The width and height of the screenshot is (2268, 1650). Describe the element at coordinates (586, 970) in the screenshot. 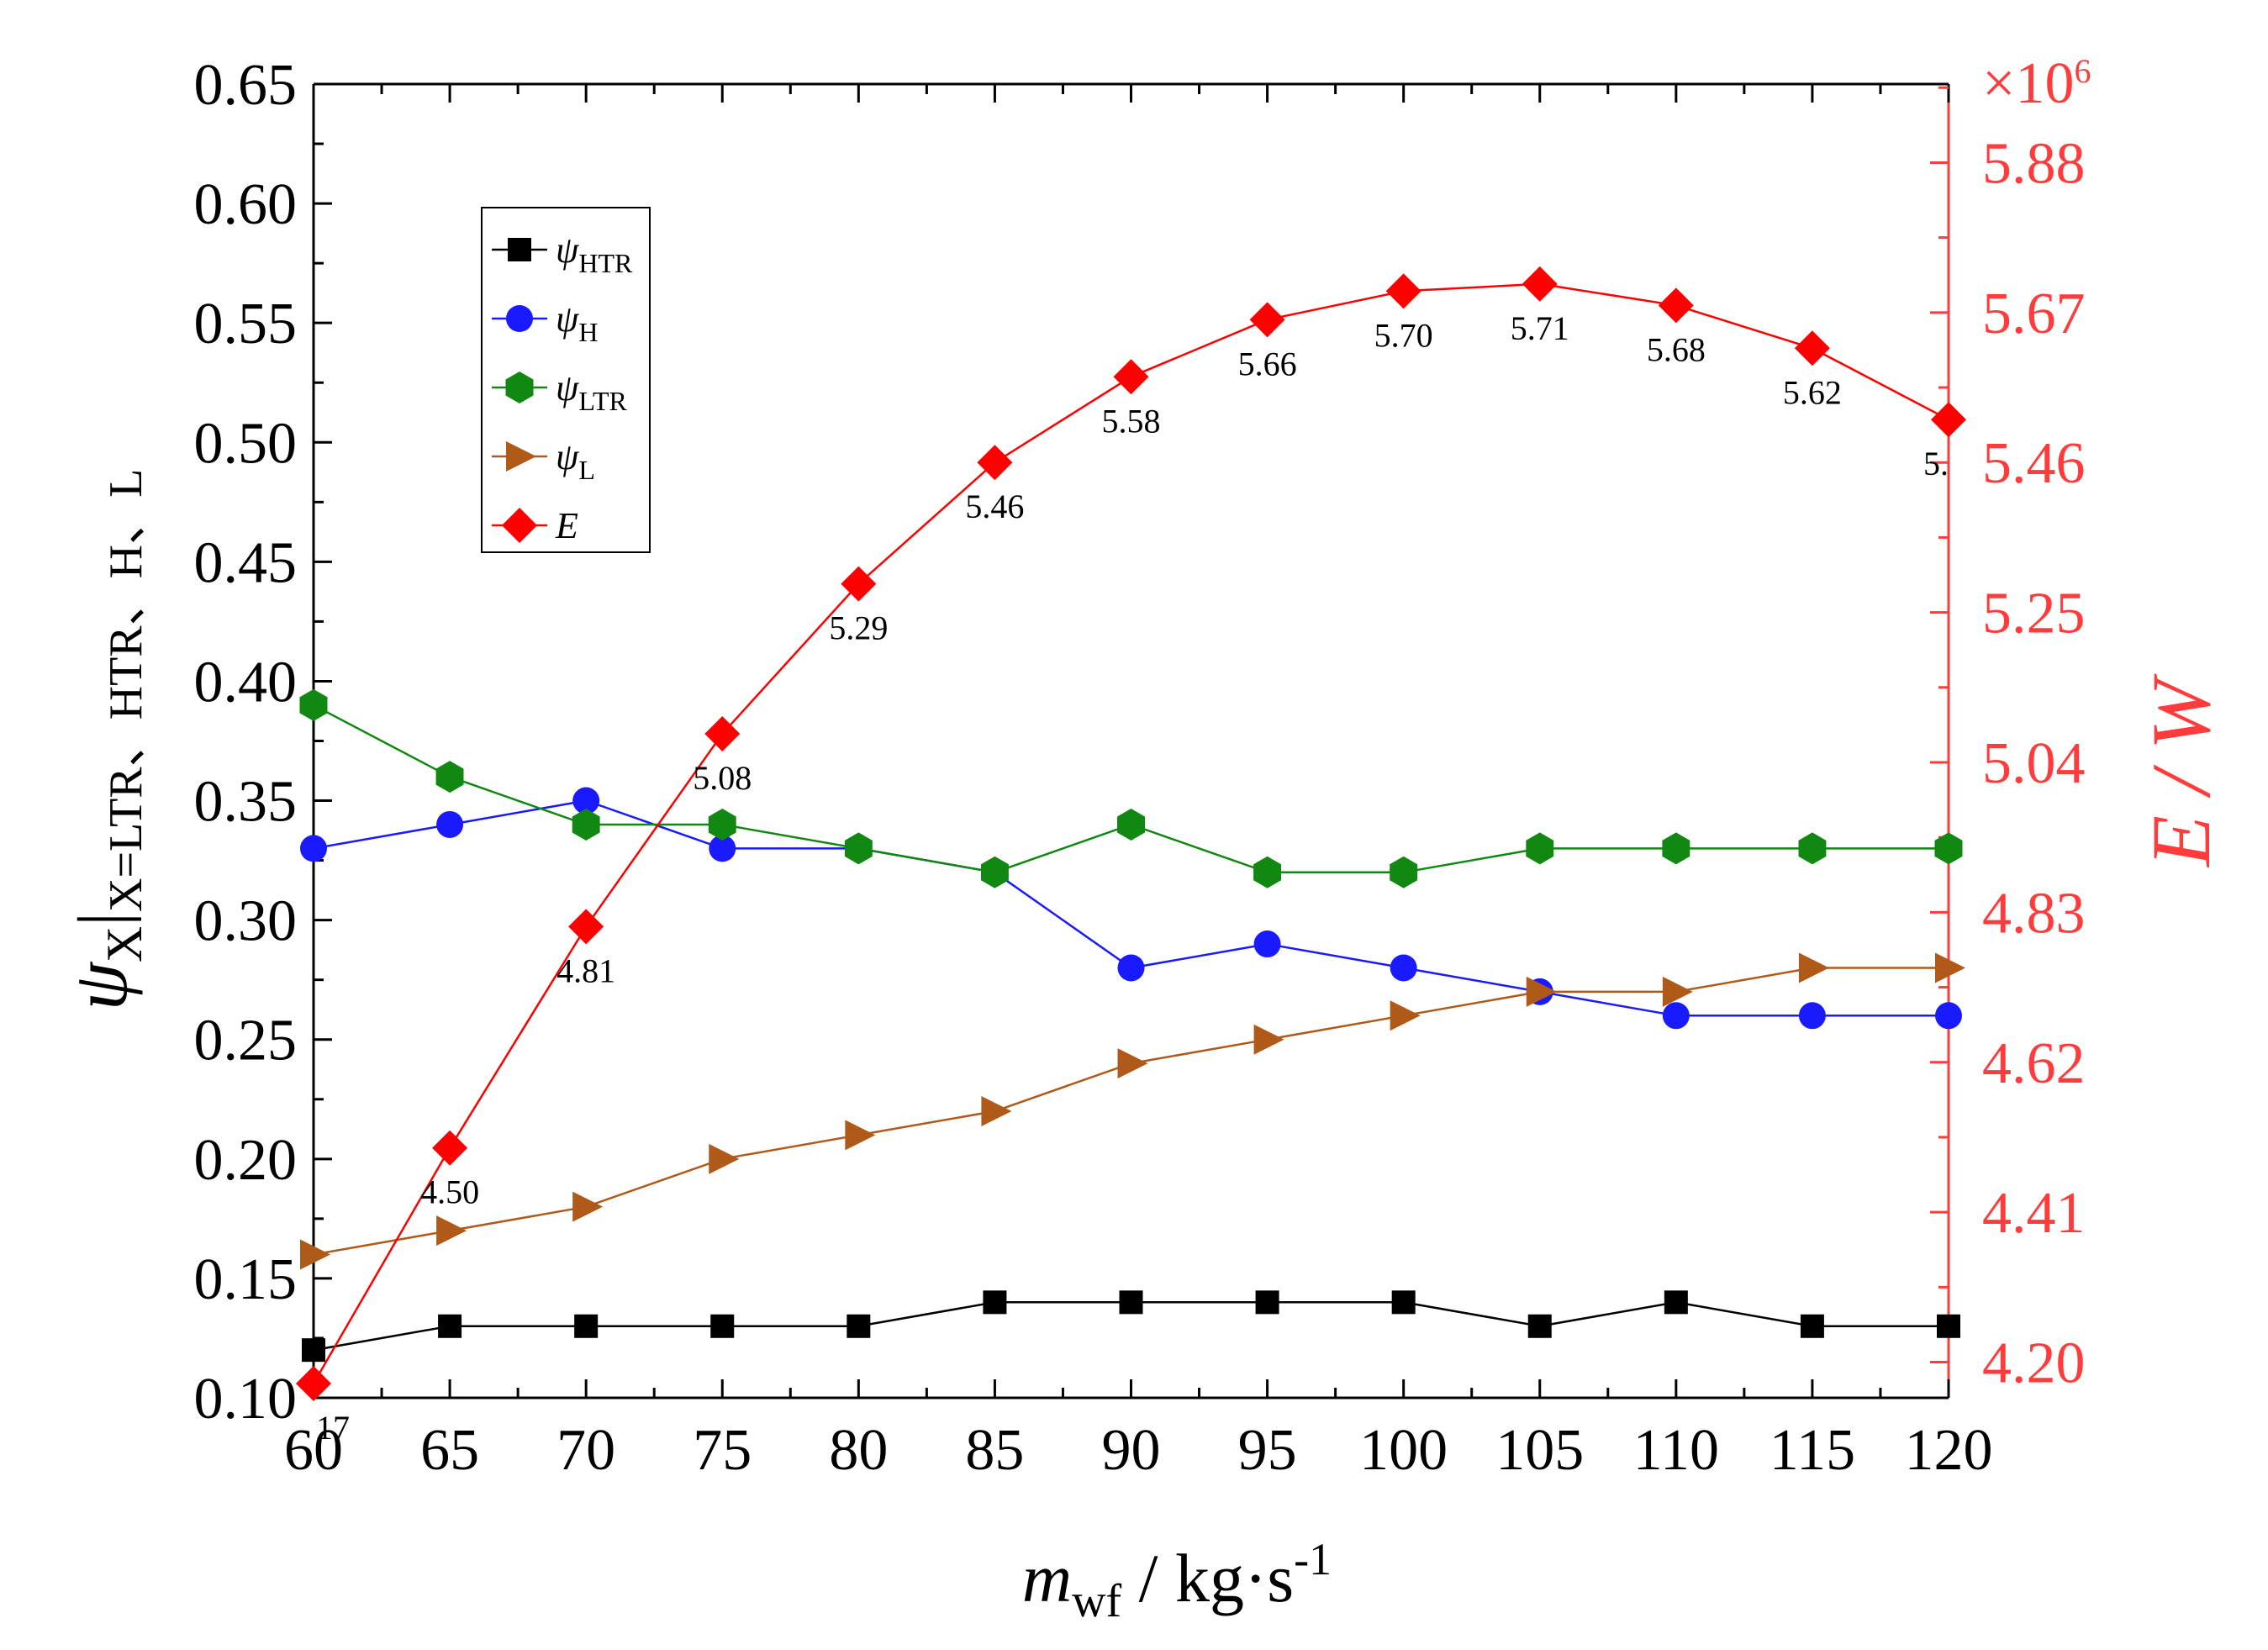

I see `e-data-label: 4.81` at that location.